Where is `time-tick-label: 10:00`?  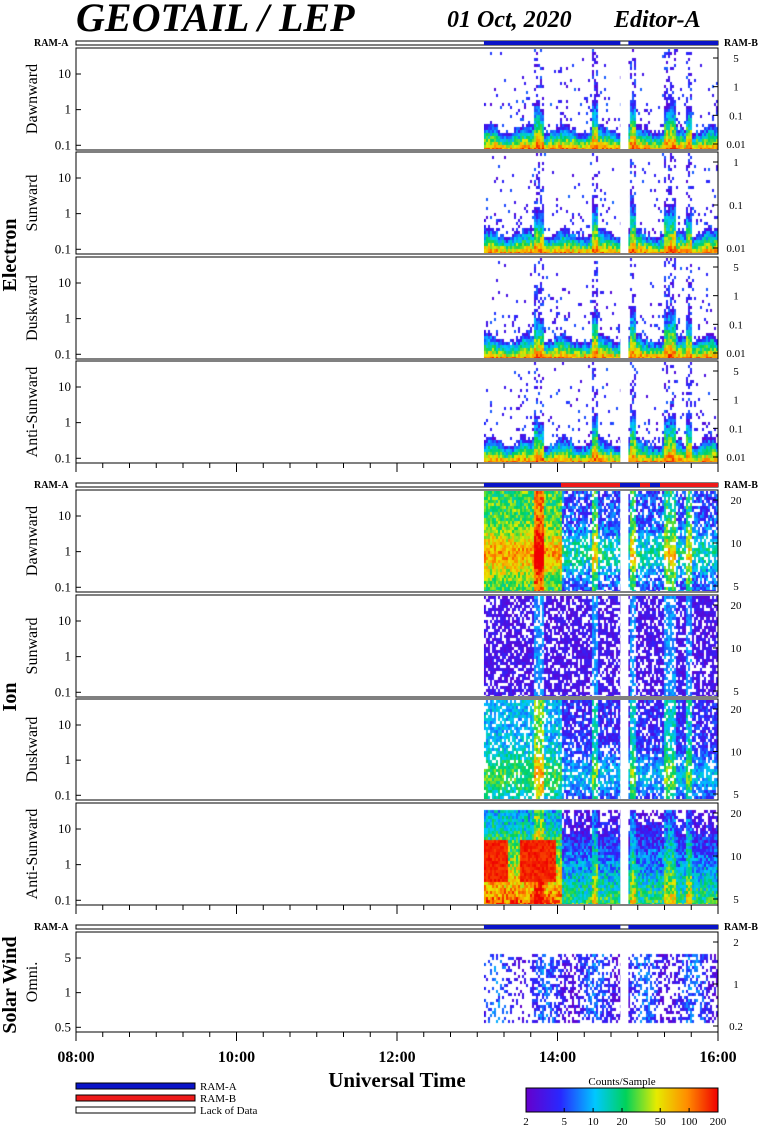
time-tick-label: 10:00 is located at coordinates (236, 1057).